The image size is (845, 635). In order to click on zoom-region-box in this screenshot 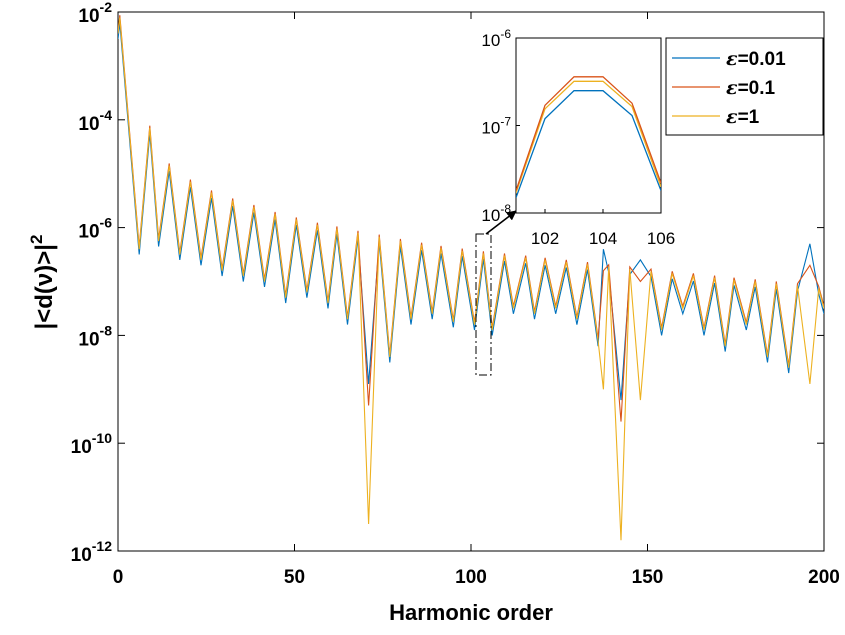, I will do `click(483, 304)`.